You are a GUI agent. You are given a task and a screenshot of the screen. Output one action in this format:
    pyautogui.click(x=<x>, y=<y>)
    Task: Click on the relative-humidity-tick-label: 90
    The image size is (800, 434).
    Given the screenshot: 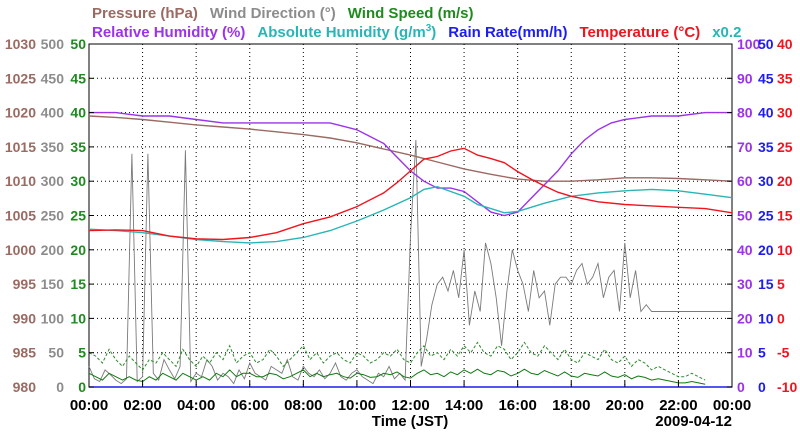 What is the action you would take?
    pyautogui.click(x=745, y=78)
    